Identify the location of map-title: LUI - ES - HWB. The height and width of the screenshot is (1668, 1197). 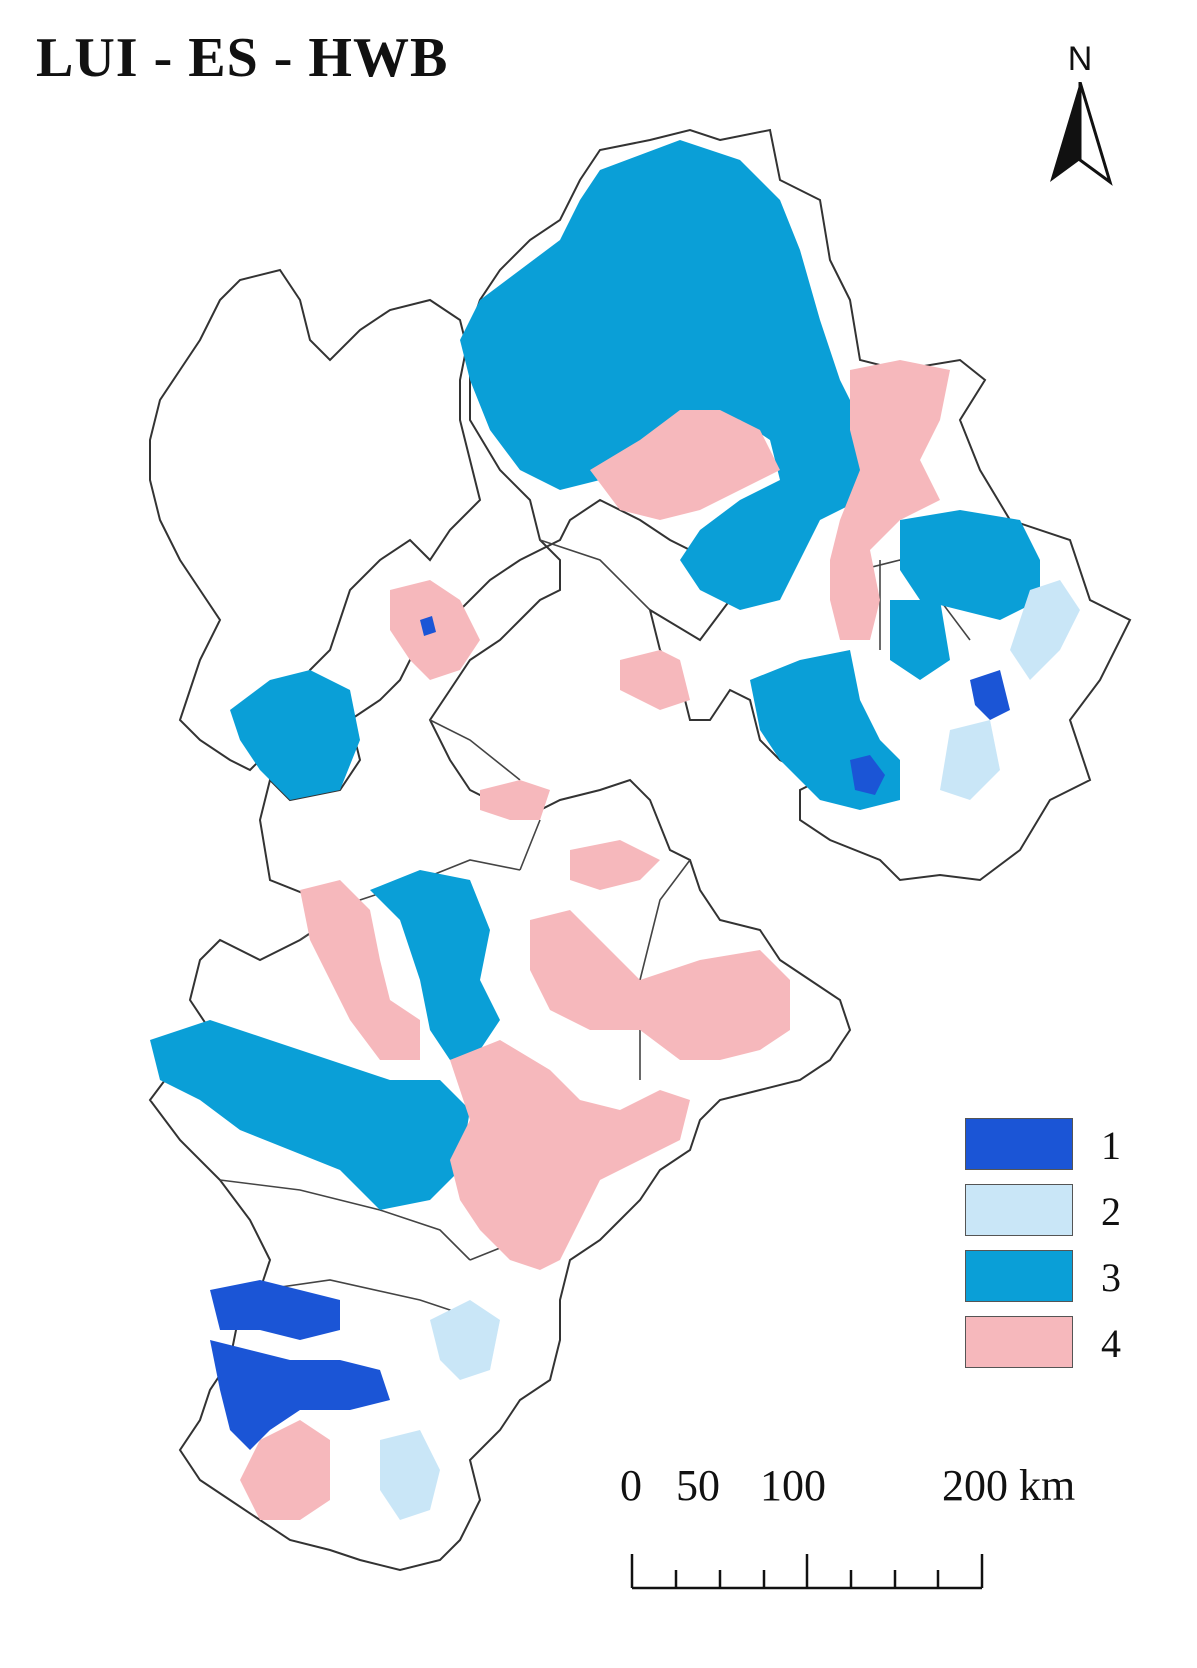
(242, 58).